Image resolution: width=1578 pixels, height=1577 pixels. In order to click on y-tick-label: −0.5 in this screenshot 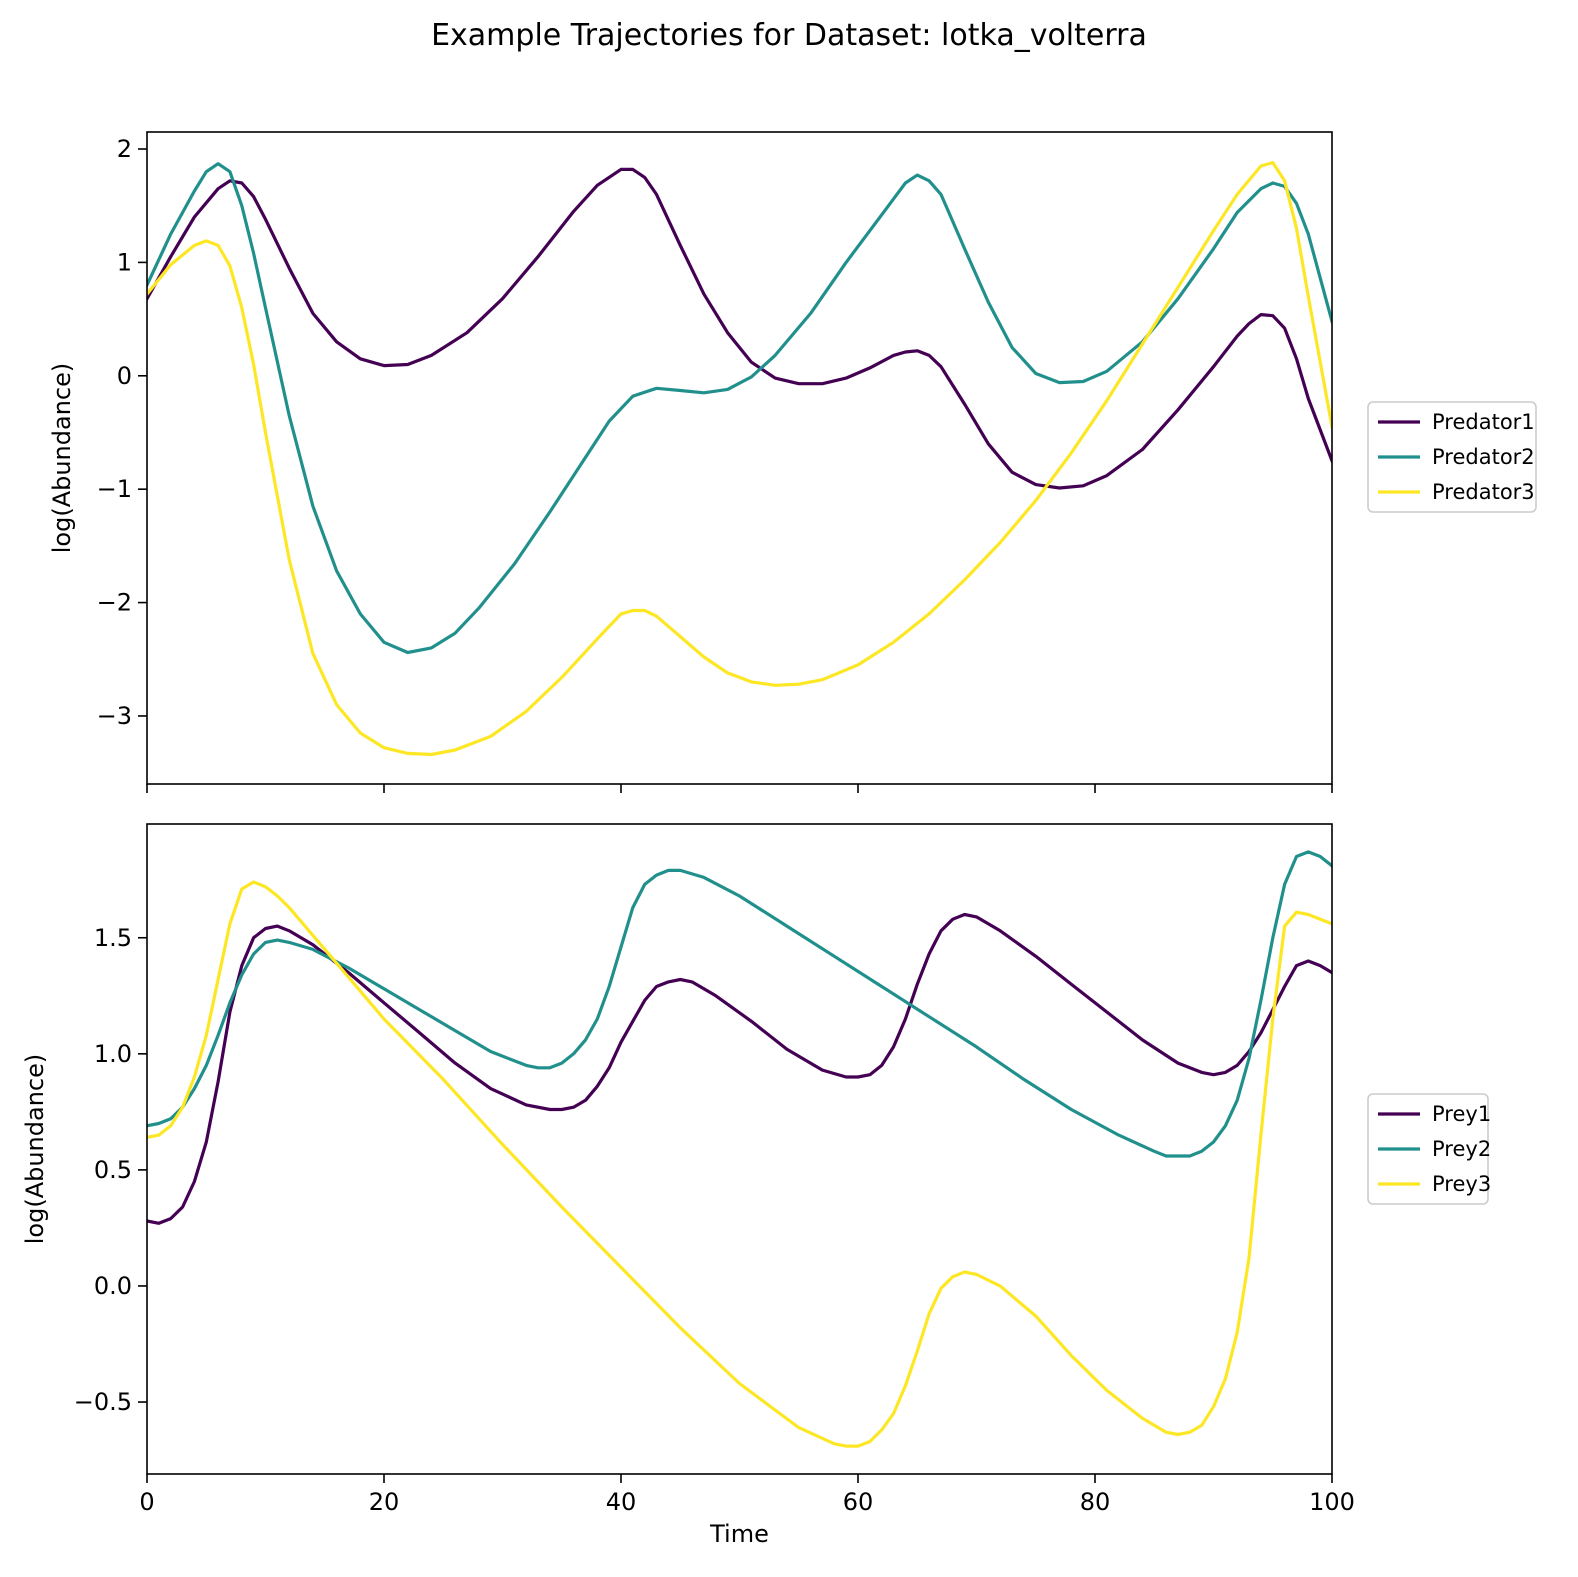, I will do `click(103, 1402)`.